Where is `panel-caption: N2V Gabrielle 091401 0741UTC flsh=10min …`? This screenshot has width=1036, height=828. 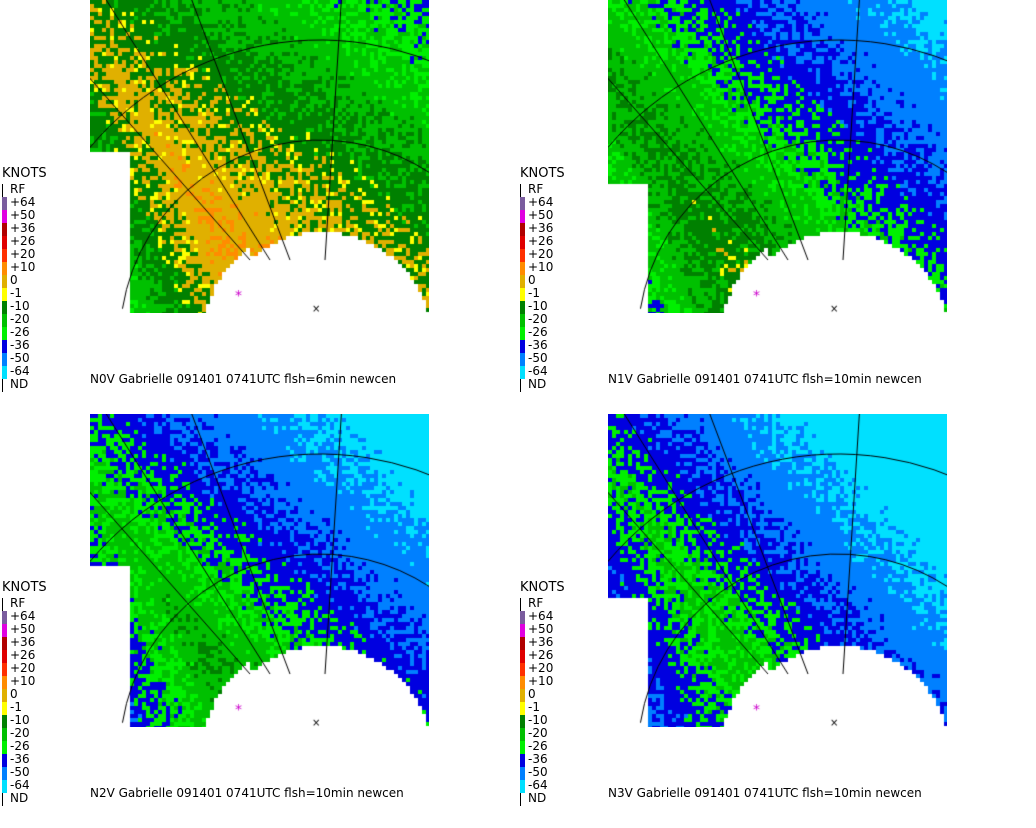
panel-caption: N2V Gabrielle 091401 0741UTC flsh=10min … is located at coordinates (247, 793).